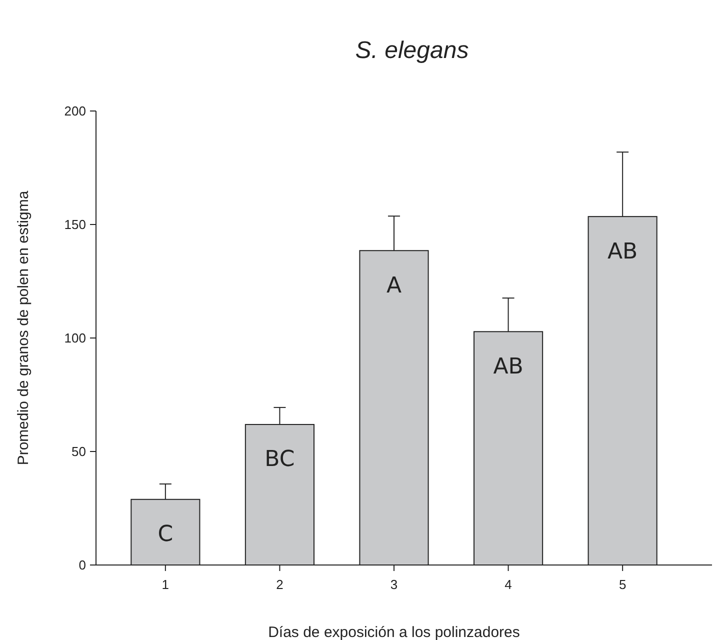  I want to click on y-tick-label: 50, so click(79, 452).